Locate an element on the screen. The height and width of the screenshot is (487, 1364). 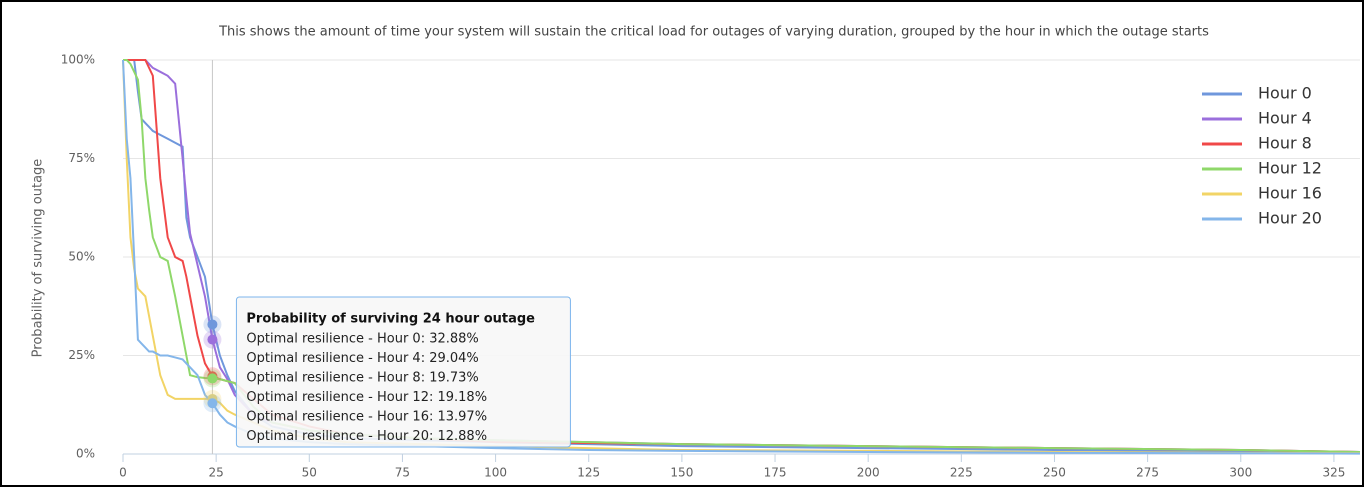
tooltip-item: Optimal resilience - Hour 20: 12.88% is located at coordinates (366, 436).